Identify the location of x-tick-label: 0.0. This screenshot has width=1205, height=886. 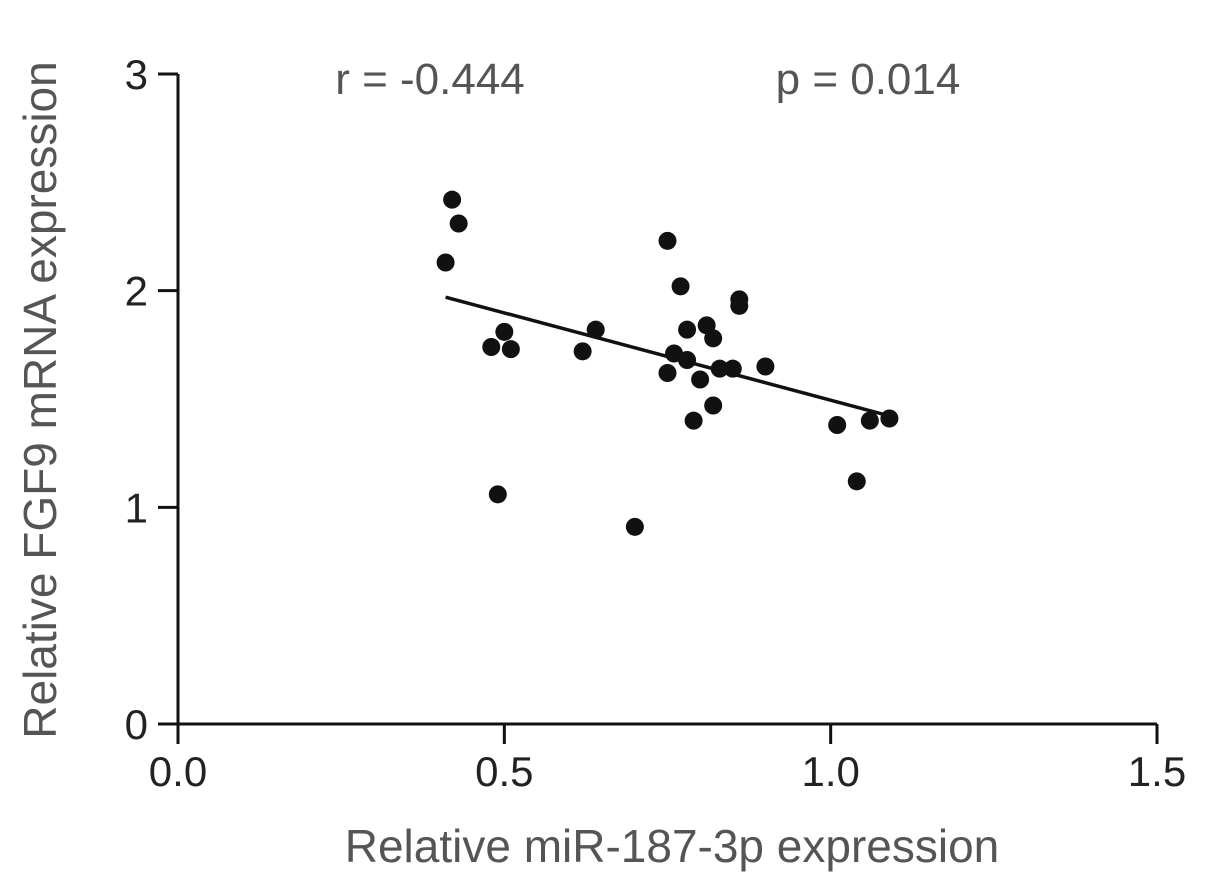
(178, 771).